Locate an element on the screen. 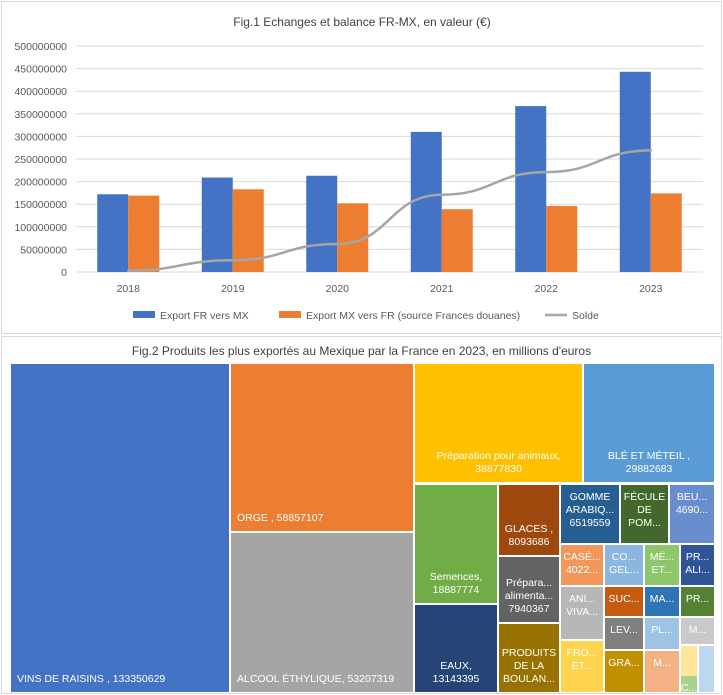  bar-export-fr-mx-2020 is located at coordinates (322, 223).